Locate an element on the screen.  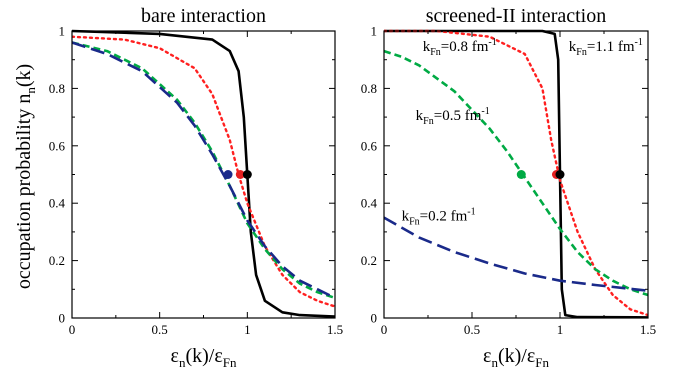
y-axis-label: occupation probability nn(k) is located at coordinates (25, 176).